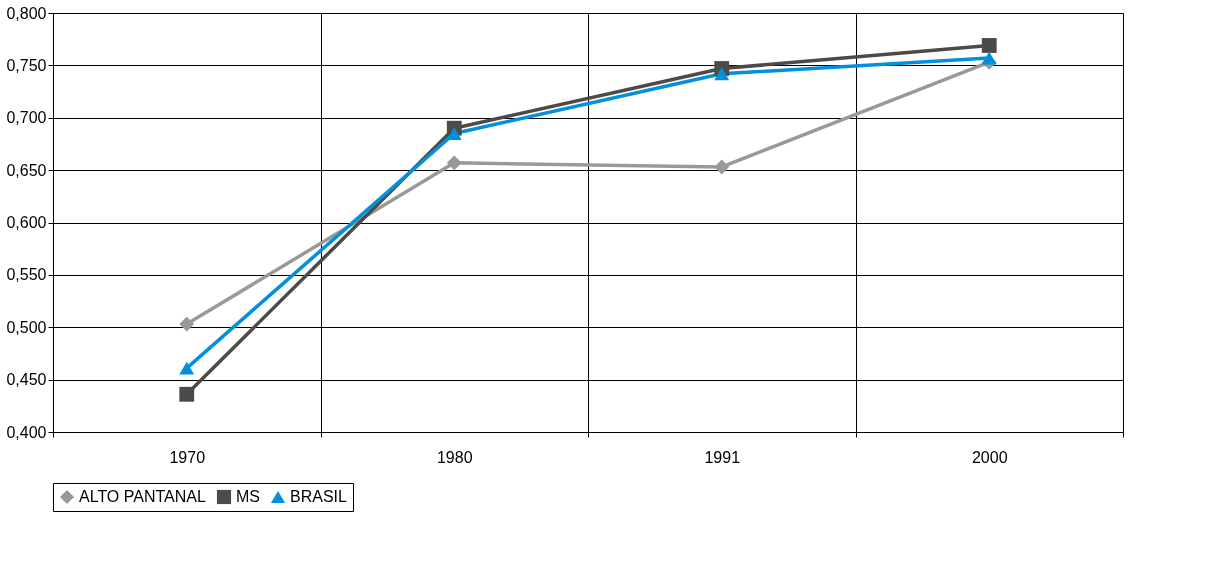 The height and width of the screenshot is (564, 1206). What do you see at coordinates (248, 496) in the screenshot?
I see `legend-label: MS` at bounding box center [248, 496].